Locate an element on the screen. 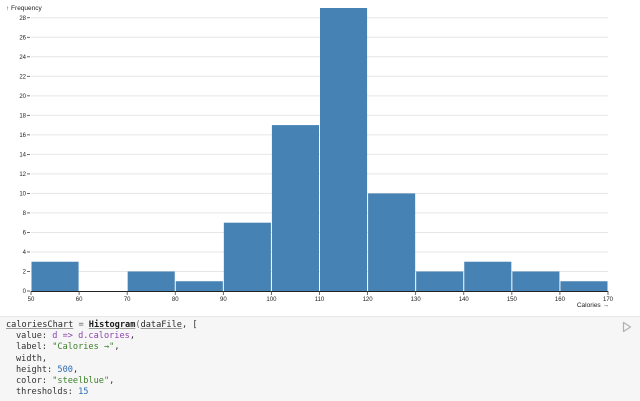 Image resolution: width=640 pixels, height=401 pixels. y-tick-label: 20 is located at coordinates (22, 97).